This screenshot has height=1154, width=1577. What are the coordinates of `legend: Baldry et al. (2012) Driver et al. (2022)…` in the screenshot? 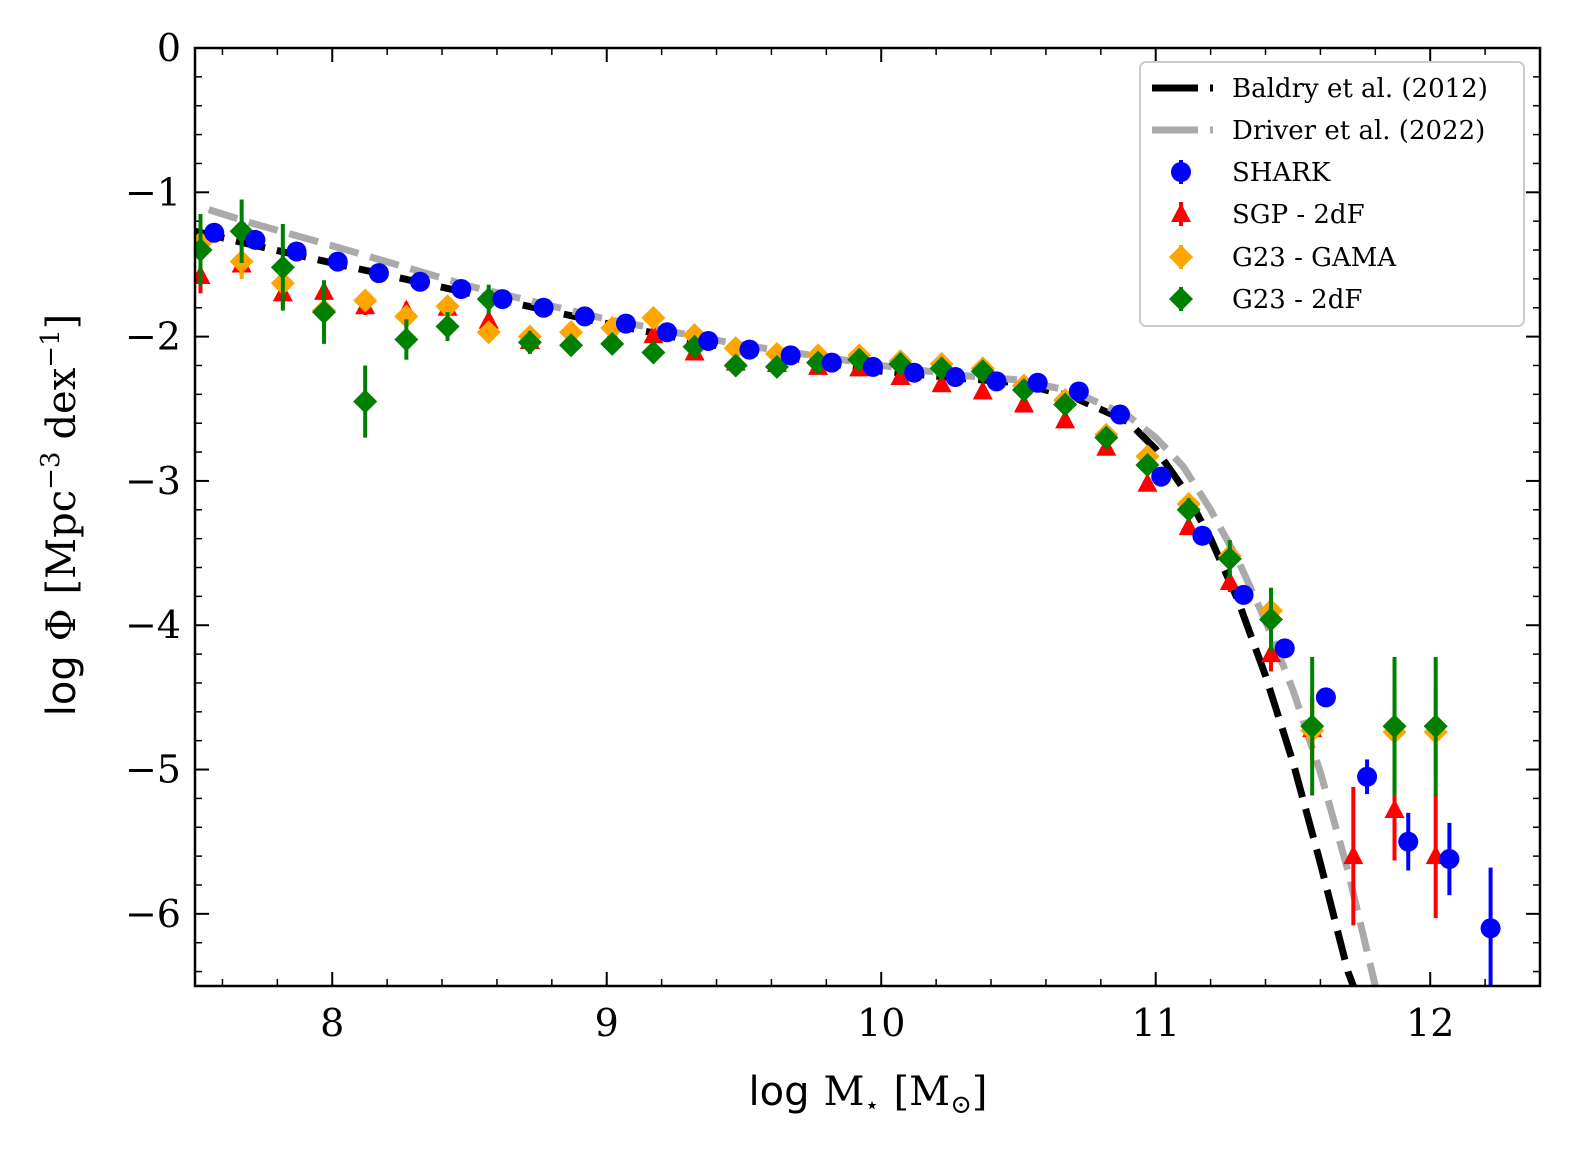 It's located at (1332, 194).